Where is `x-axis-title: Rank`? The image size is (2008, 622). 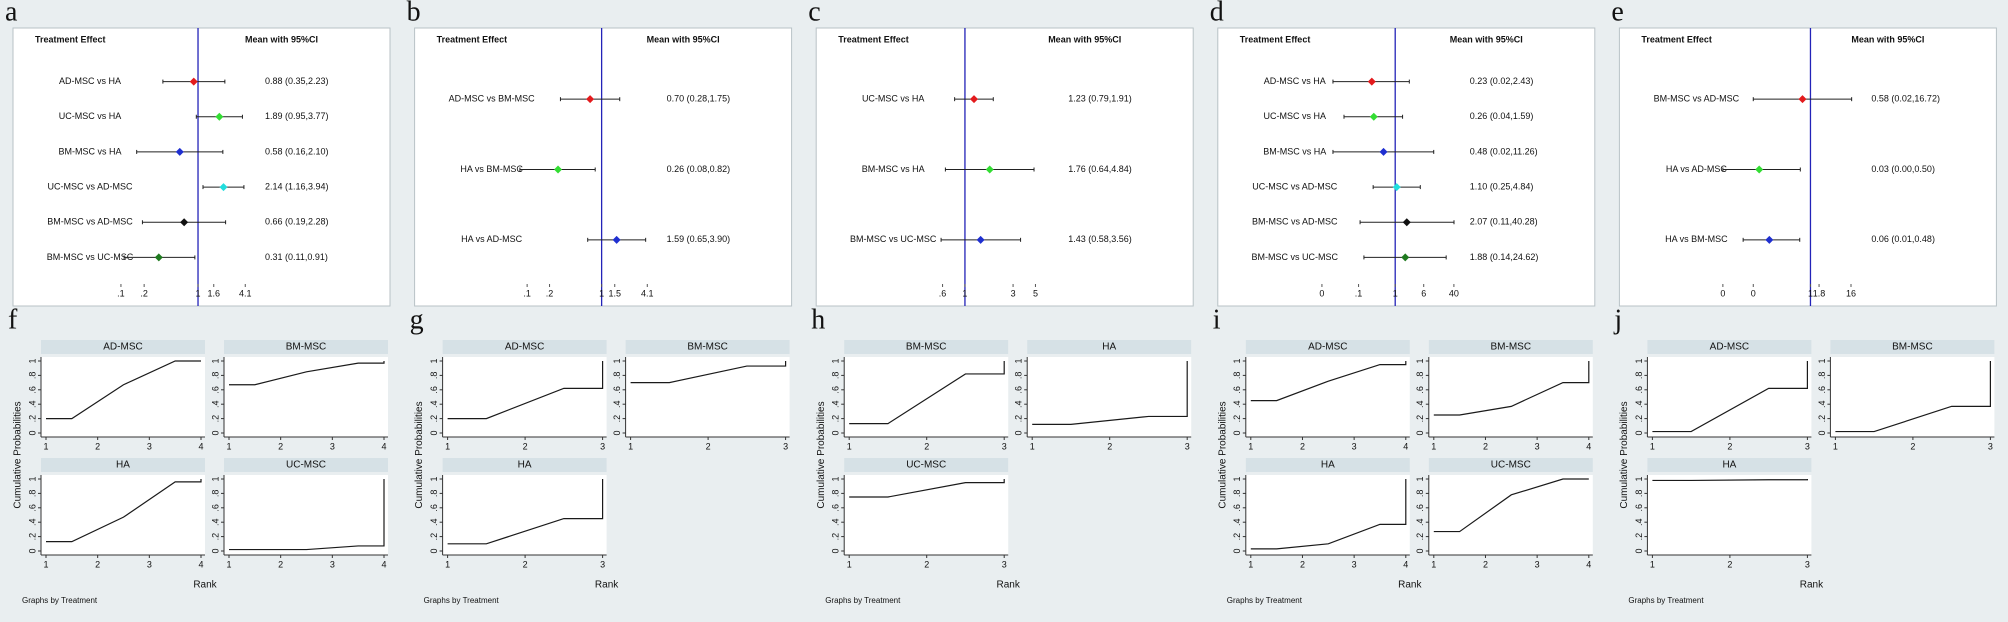 x-axis-title: Rank is located at coordinates (607, 585).